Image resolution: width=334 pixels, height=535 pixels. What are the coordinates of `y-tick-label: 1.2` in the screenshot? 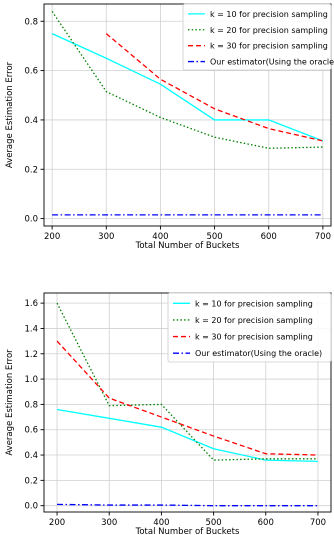 It's located at (31, 355).